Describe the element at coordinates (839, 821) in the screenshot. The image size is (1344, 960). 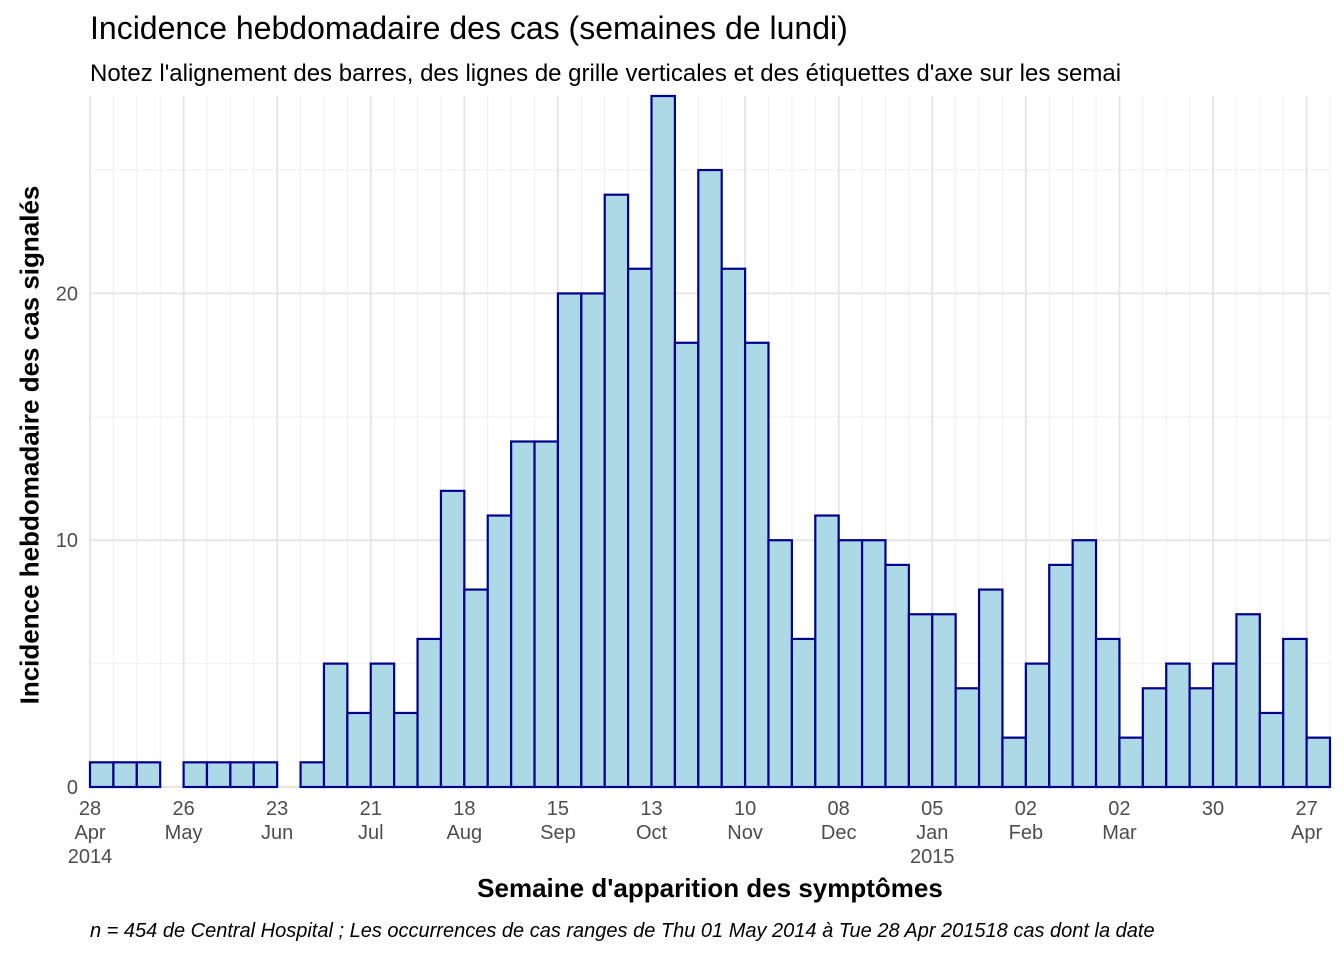
I see `x-tick-label: 08 Dec` at that location.